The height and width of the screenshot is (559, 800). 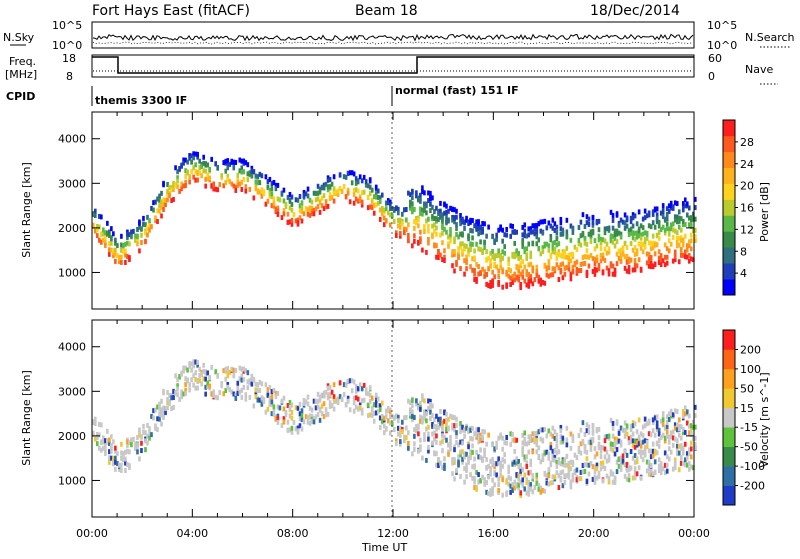 I want to click on power-colorbar-swatch, so click(x=729, y=191).